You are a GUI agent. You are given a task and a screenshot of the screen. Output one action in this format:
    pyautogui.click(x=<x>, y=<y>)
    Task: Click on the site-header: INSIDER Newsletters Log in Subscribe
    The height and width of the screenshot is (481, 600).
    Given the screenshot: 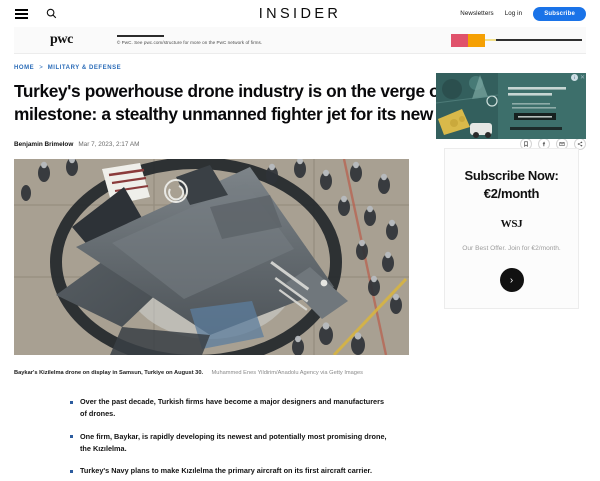 What is the action you would take?
    pyautogui.click(x=300, y=13)
    